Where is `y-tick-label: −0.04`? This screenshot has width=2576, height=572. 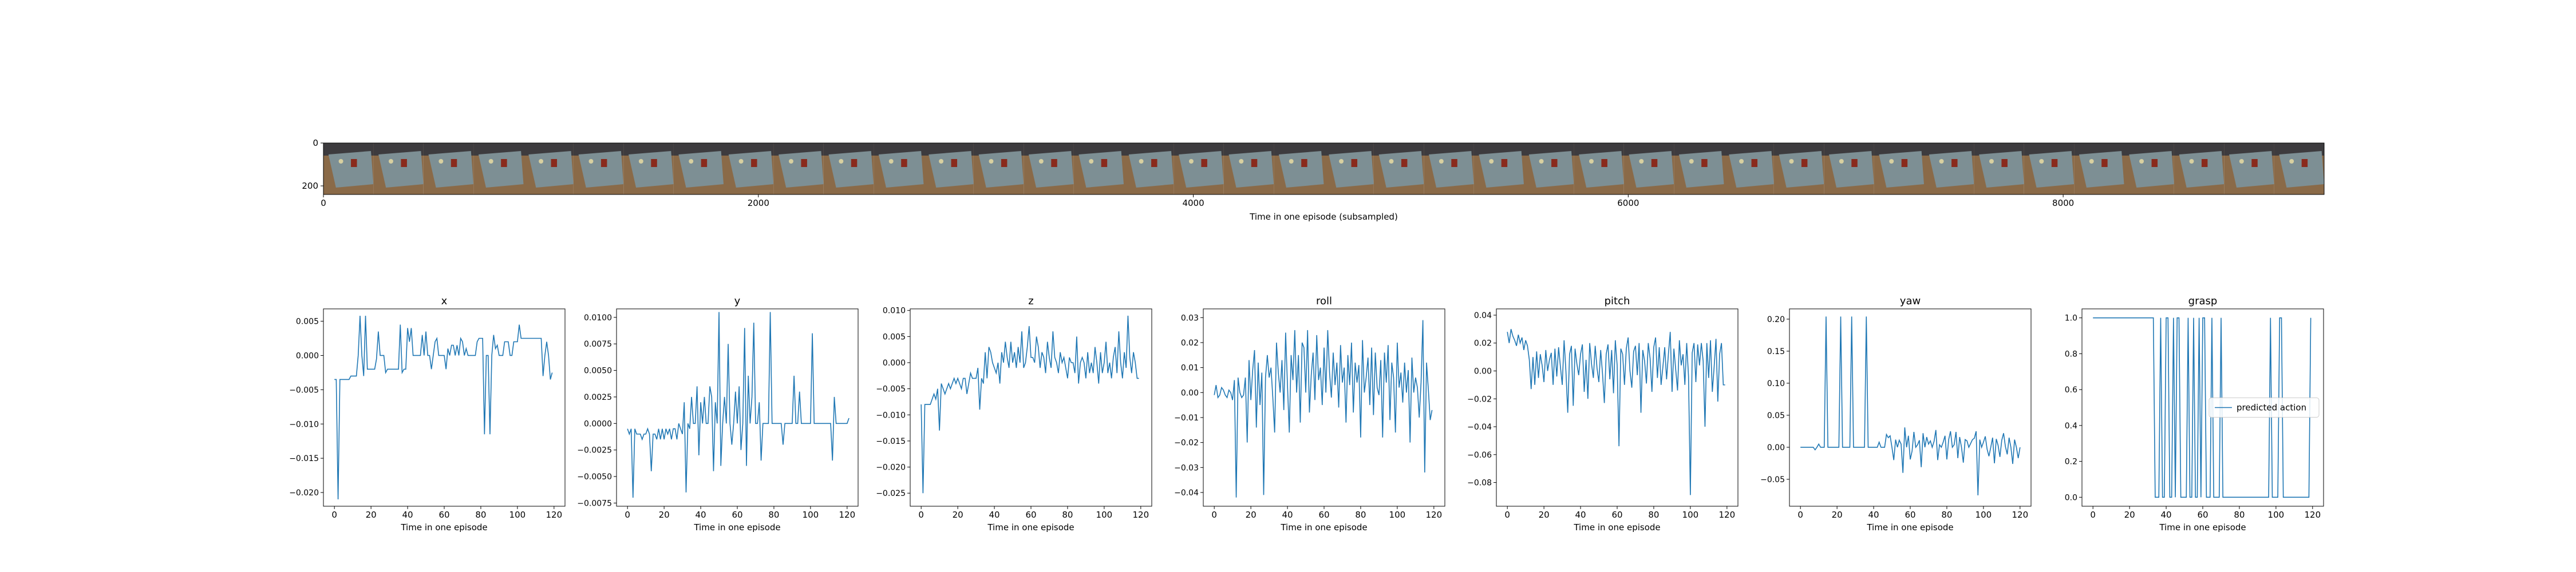 y-tick-label: −0.04 is located at coordinates (1186, 493).